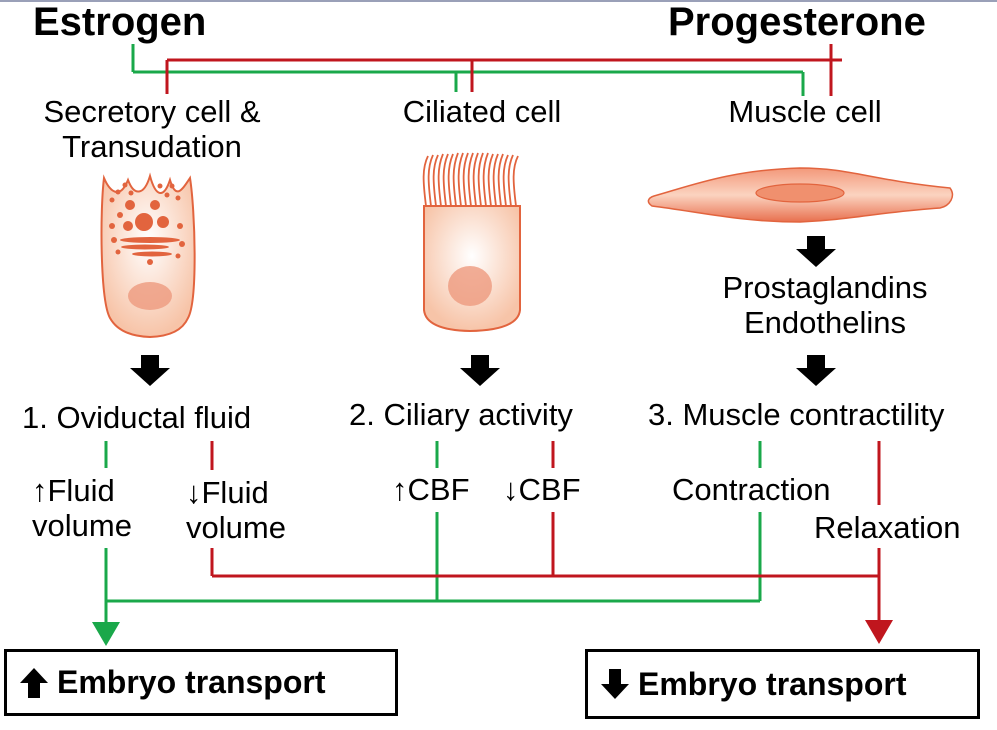  Describe the element at coordinates (825, 287) in the screenshot. I see `prostaglandins-label: Prostaglandins` at that location.